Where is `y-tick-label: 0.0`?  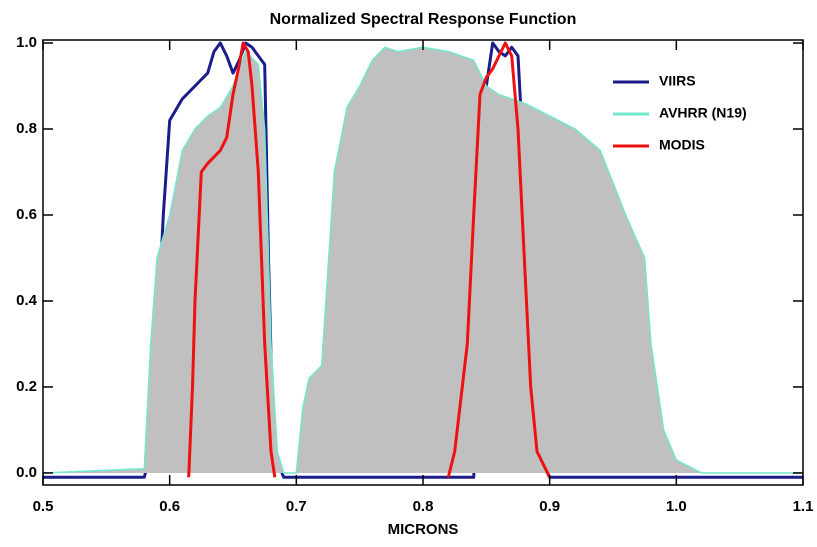 y-tick-label: 0.0 is located at coordinates (26, 472).